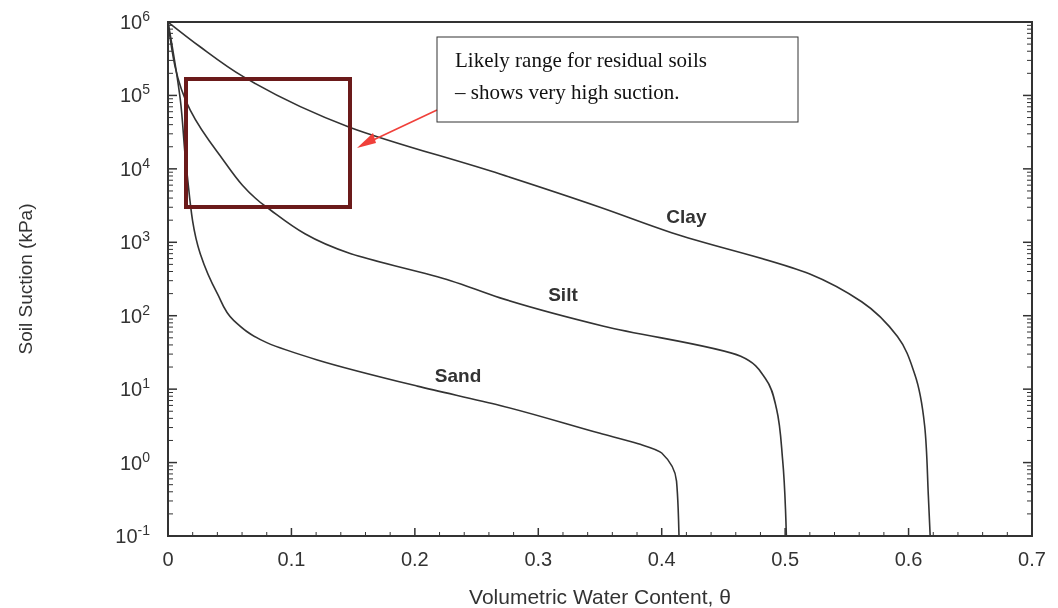 The image size is (1058, 608). Describe the element at coordinates (135, 241) in the screenshot. I see `y-tick-label: 10$^{3}$` at that location.